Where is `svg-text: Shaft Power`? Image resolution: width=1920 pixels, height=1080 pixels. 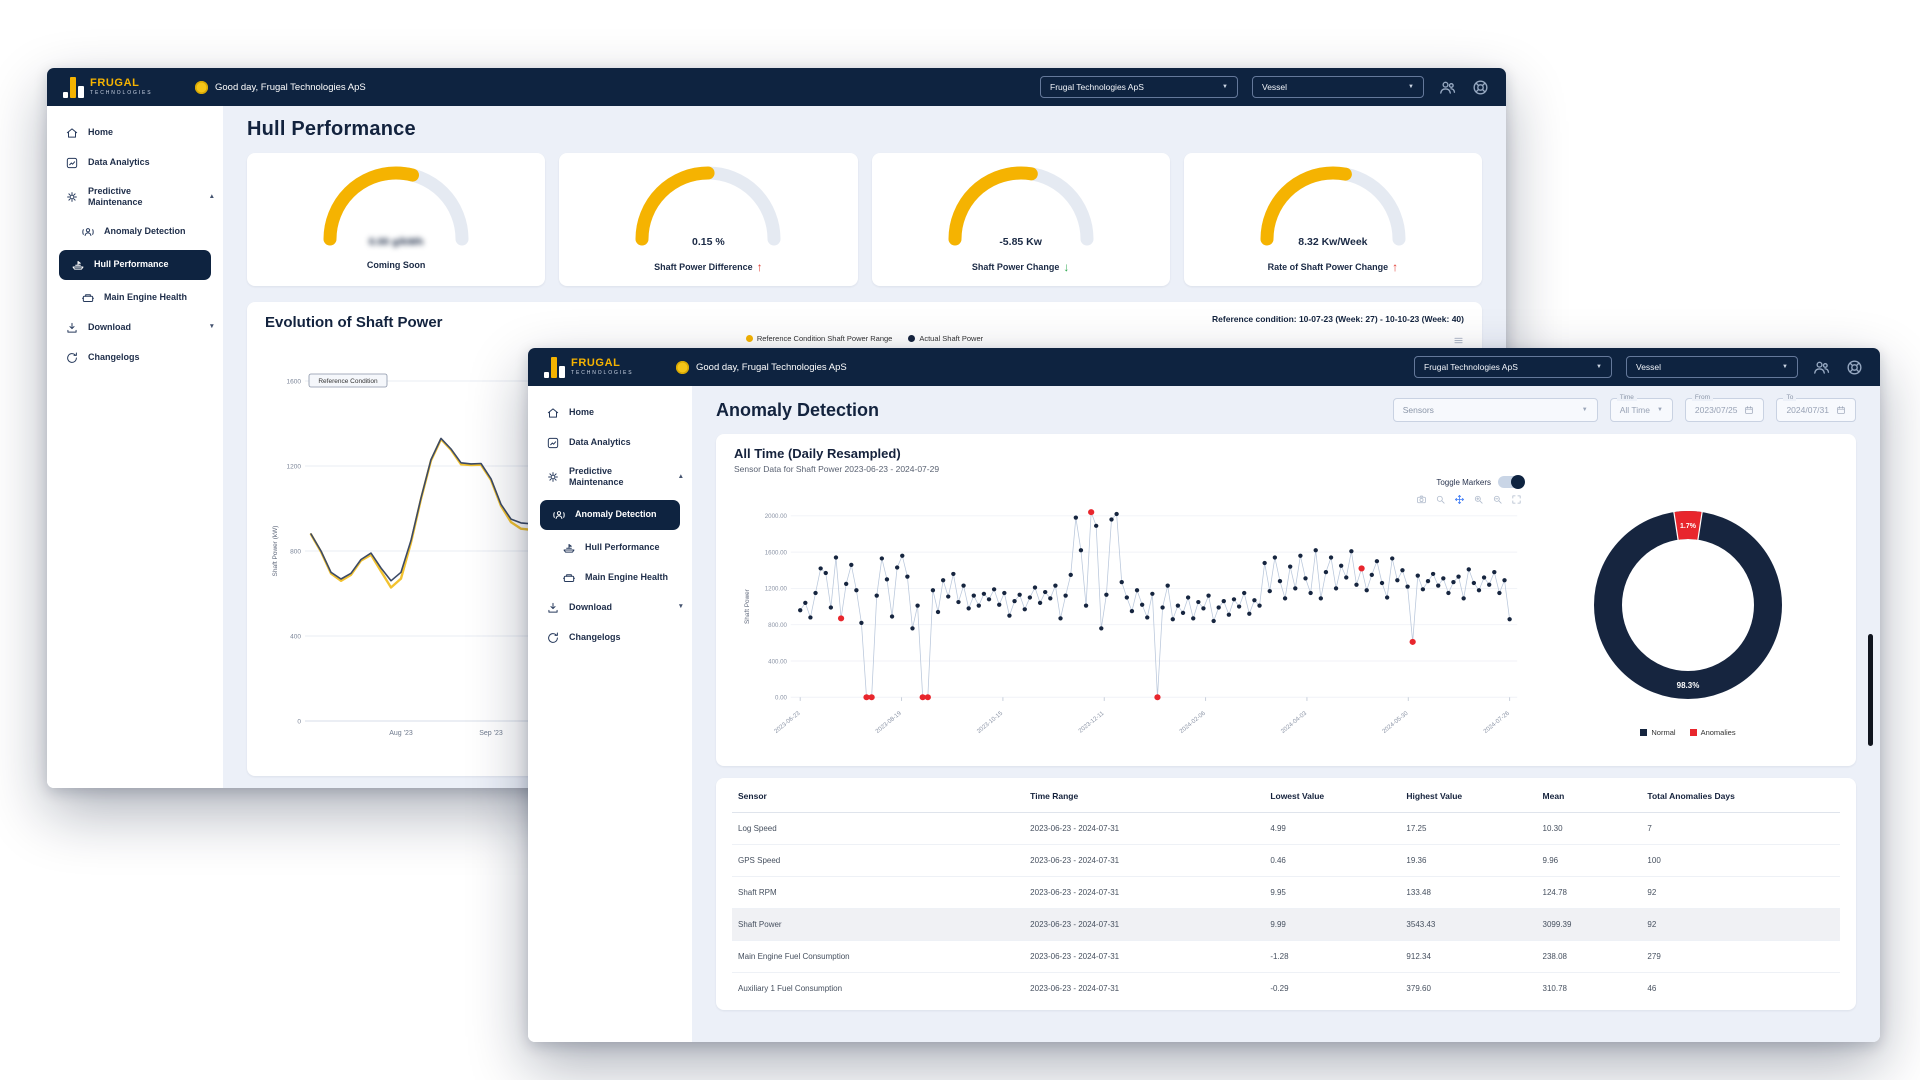
svg-text: Shaft Power is located at coordinates (747, 606).